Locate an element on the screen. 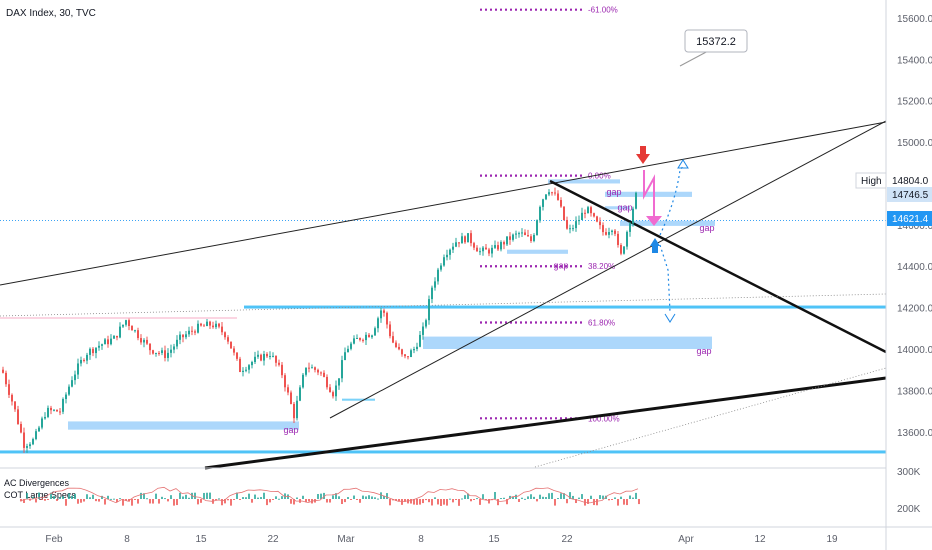 The image size is (932, 550). support-line is located at coordinates (443, 452).